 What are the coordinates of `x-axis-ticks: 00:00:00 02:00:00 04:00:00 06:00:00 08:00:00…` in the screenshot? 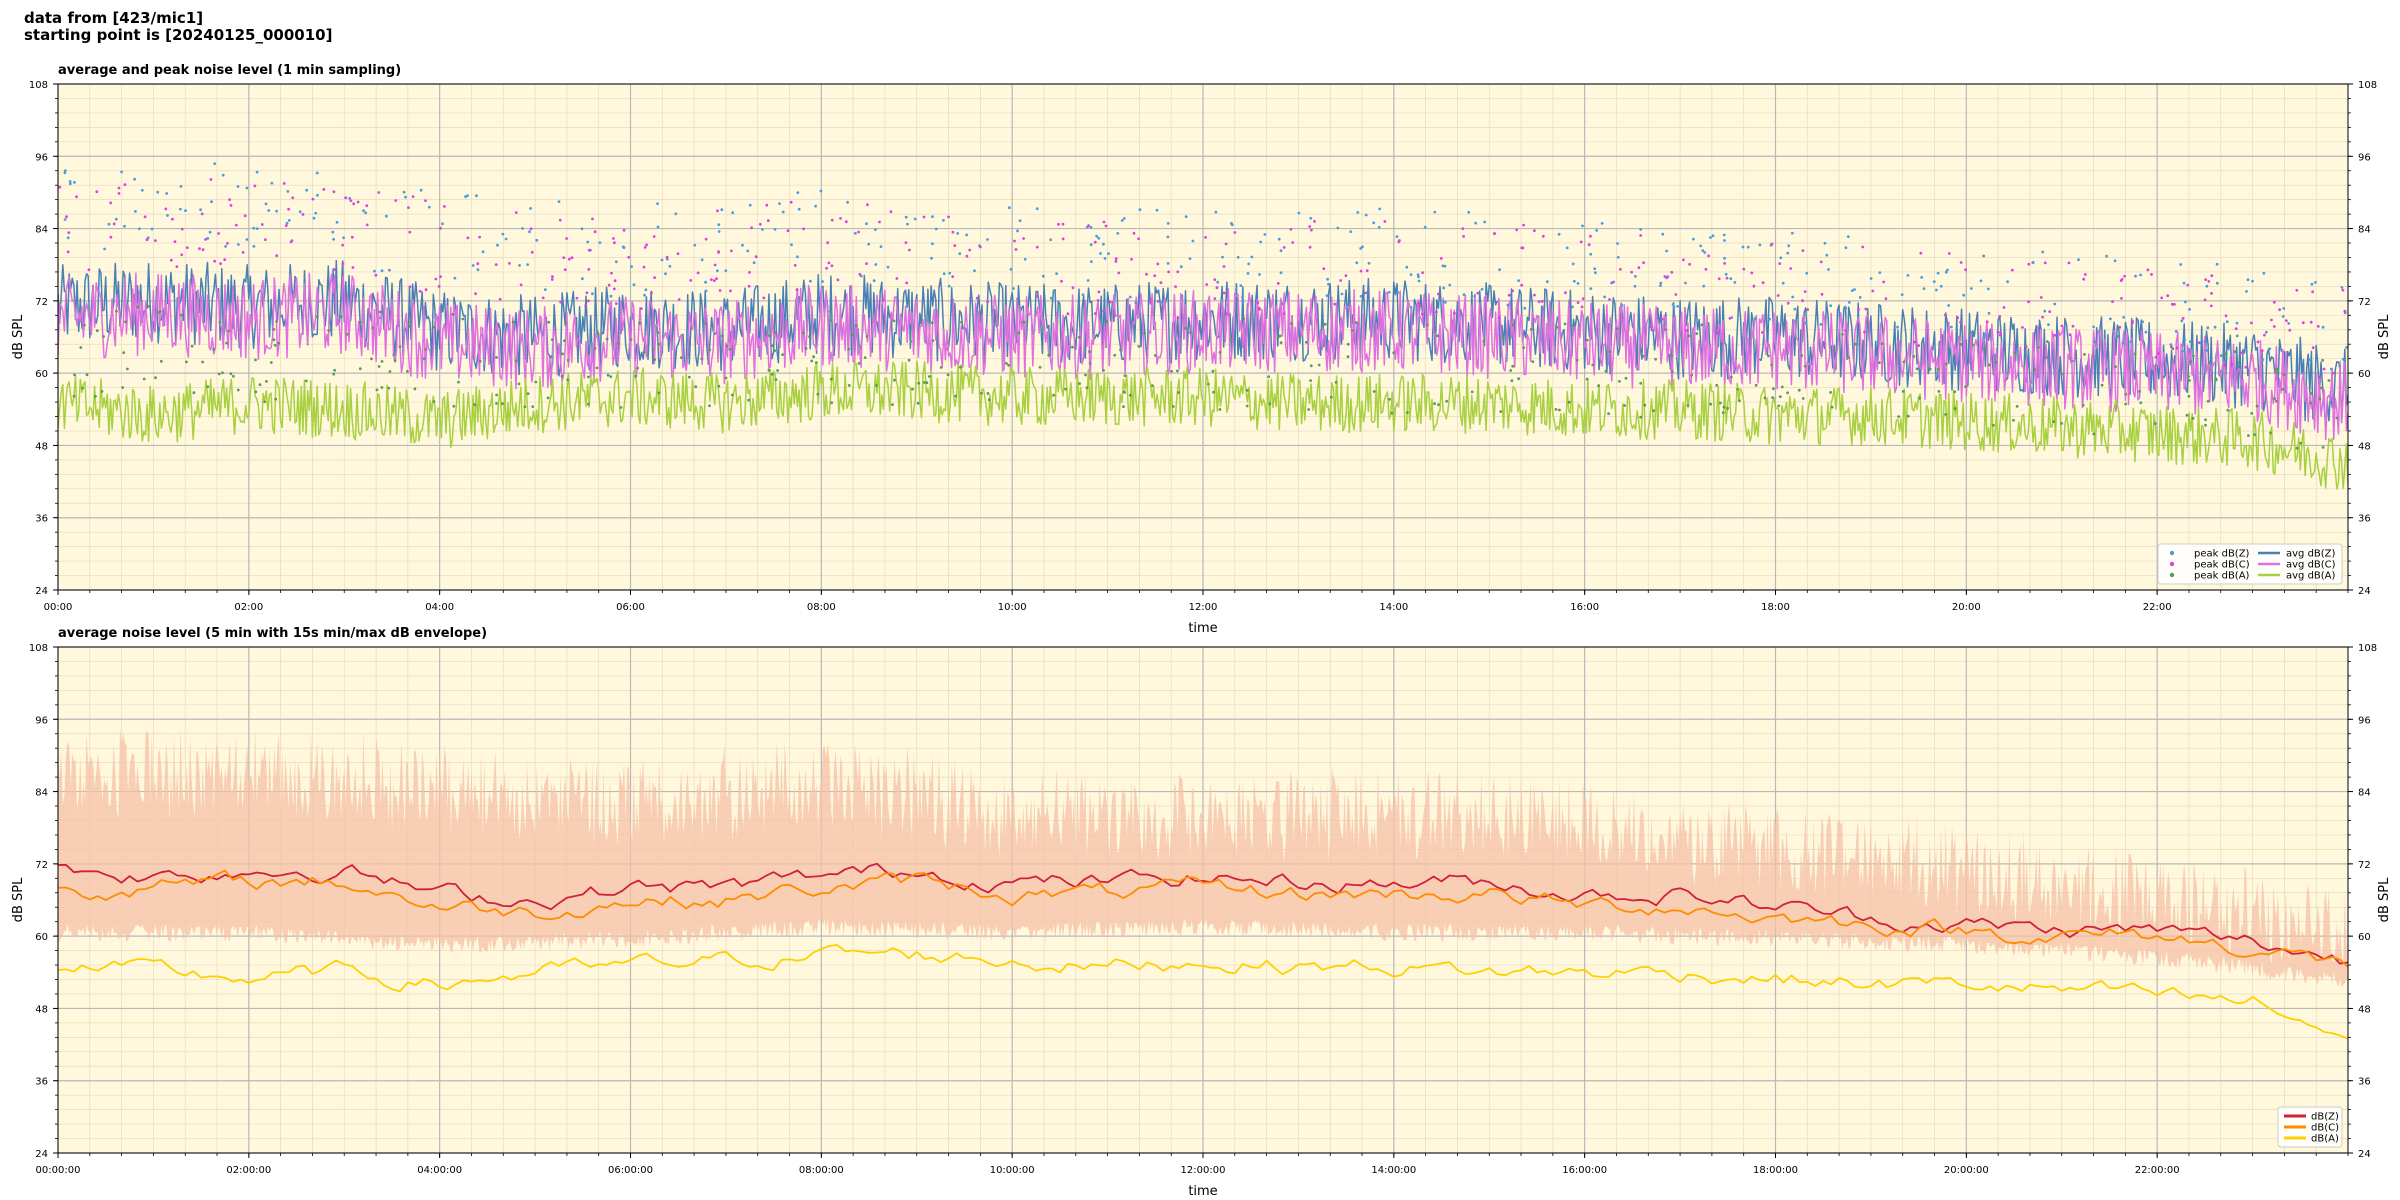 It's located at (1192, 1164).